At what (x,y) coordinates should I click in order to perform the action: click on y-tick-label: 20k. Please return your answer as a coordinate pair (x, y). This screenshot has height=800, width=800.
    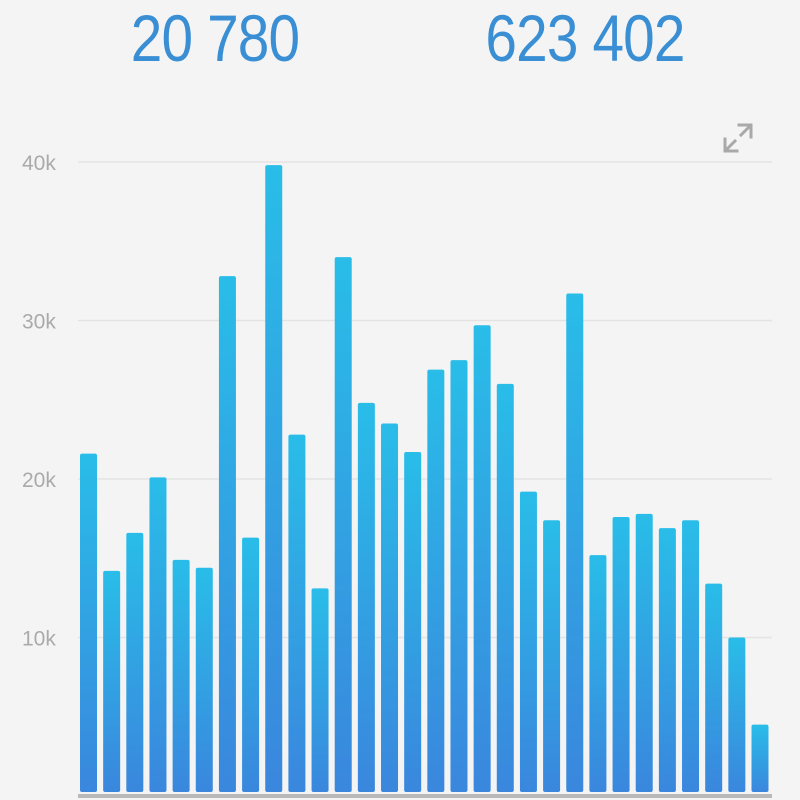
    Looking at the image, I should click on (39, 480).